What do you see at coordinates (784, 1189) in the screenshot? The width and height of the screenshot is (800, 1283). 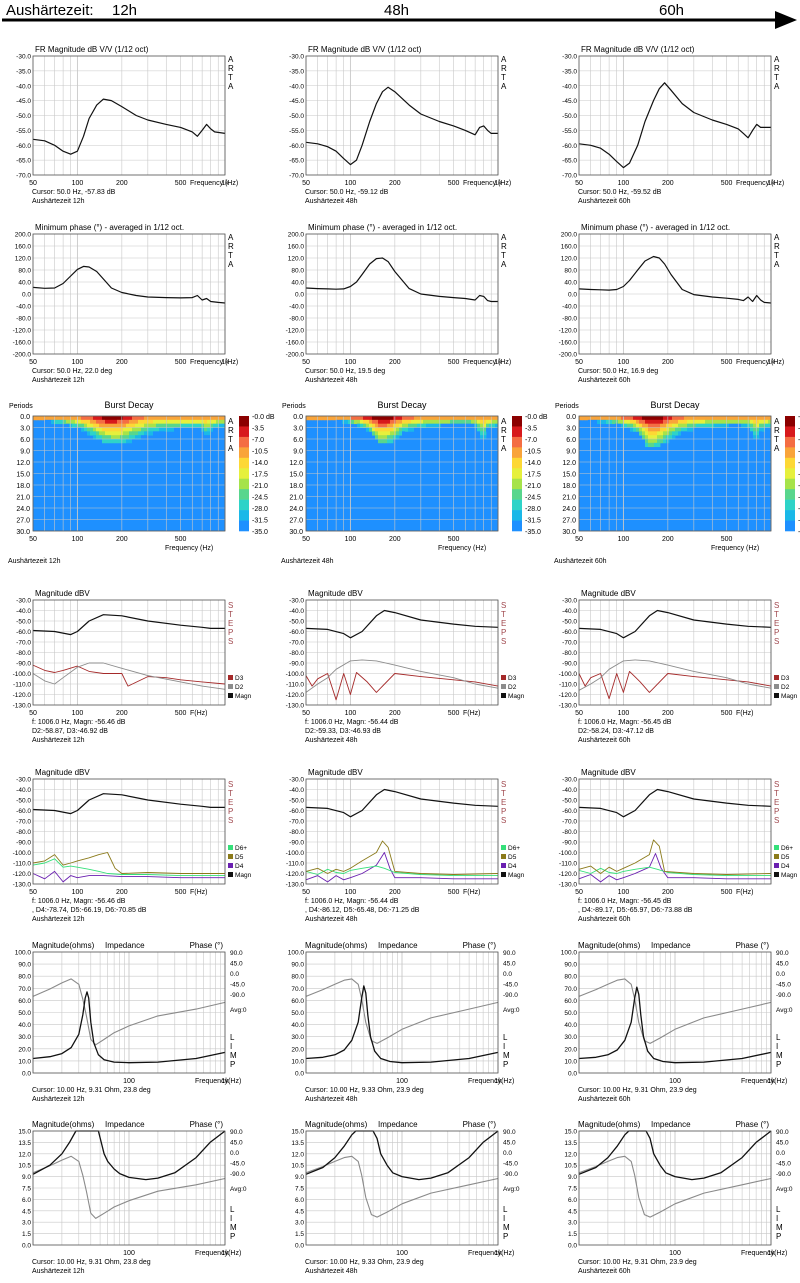 I see `avg-label: Avg:0` at bounding box center [784, 1189].